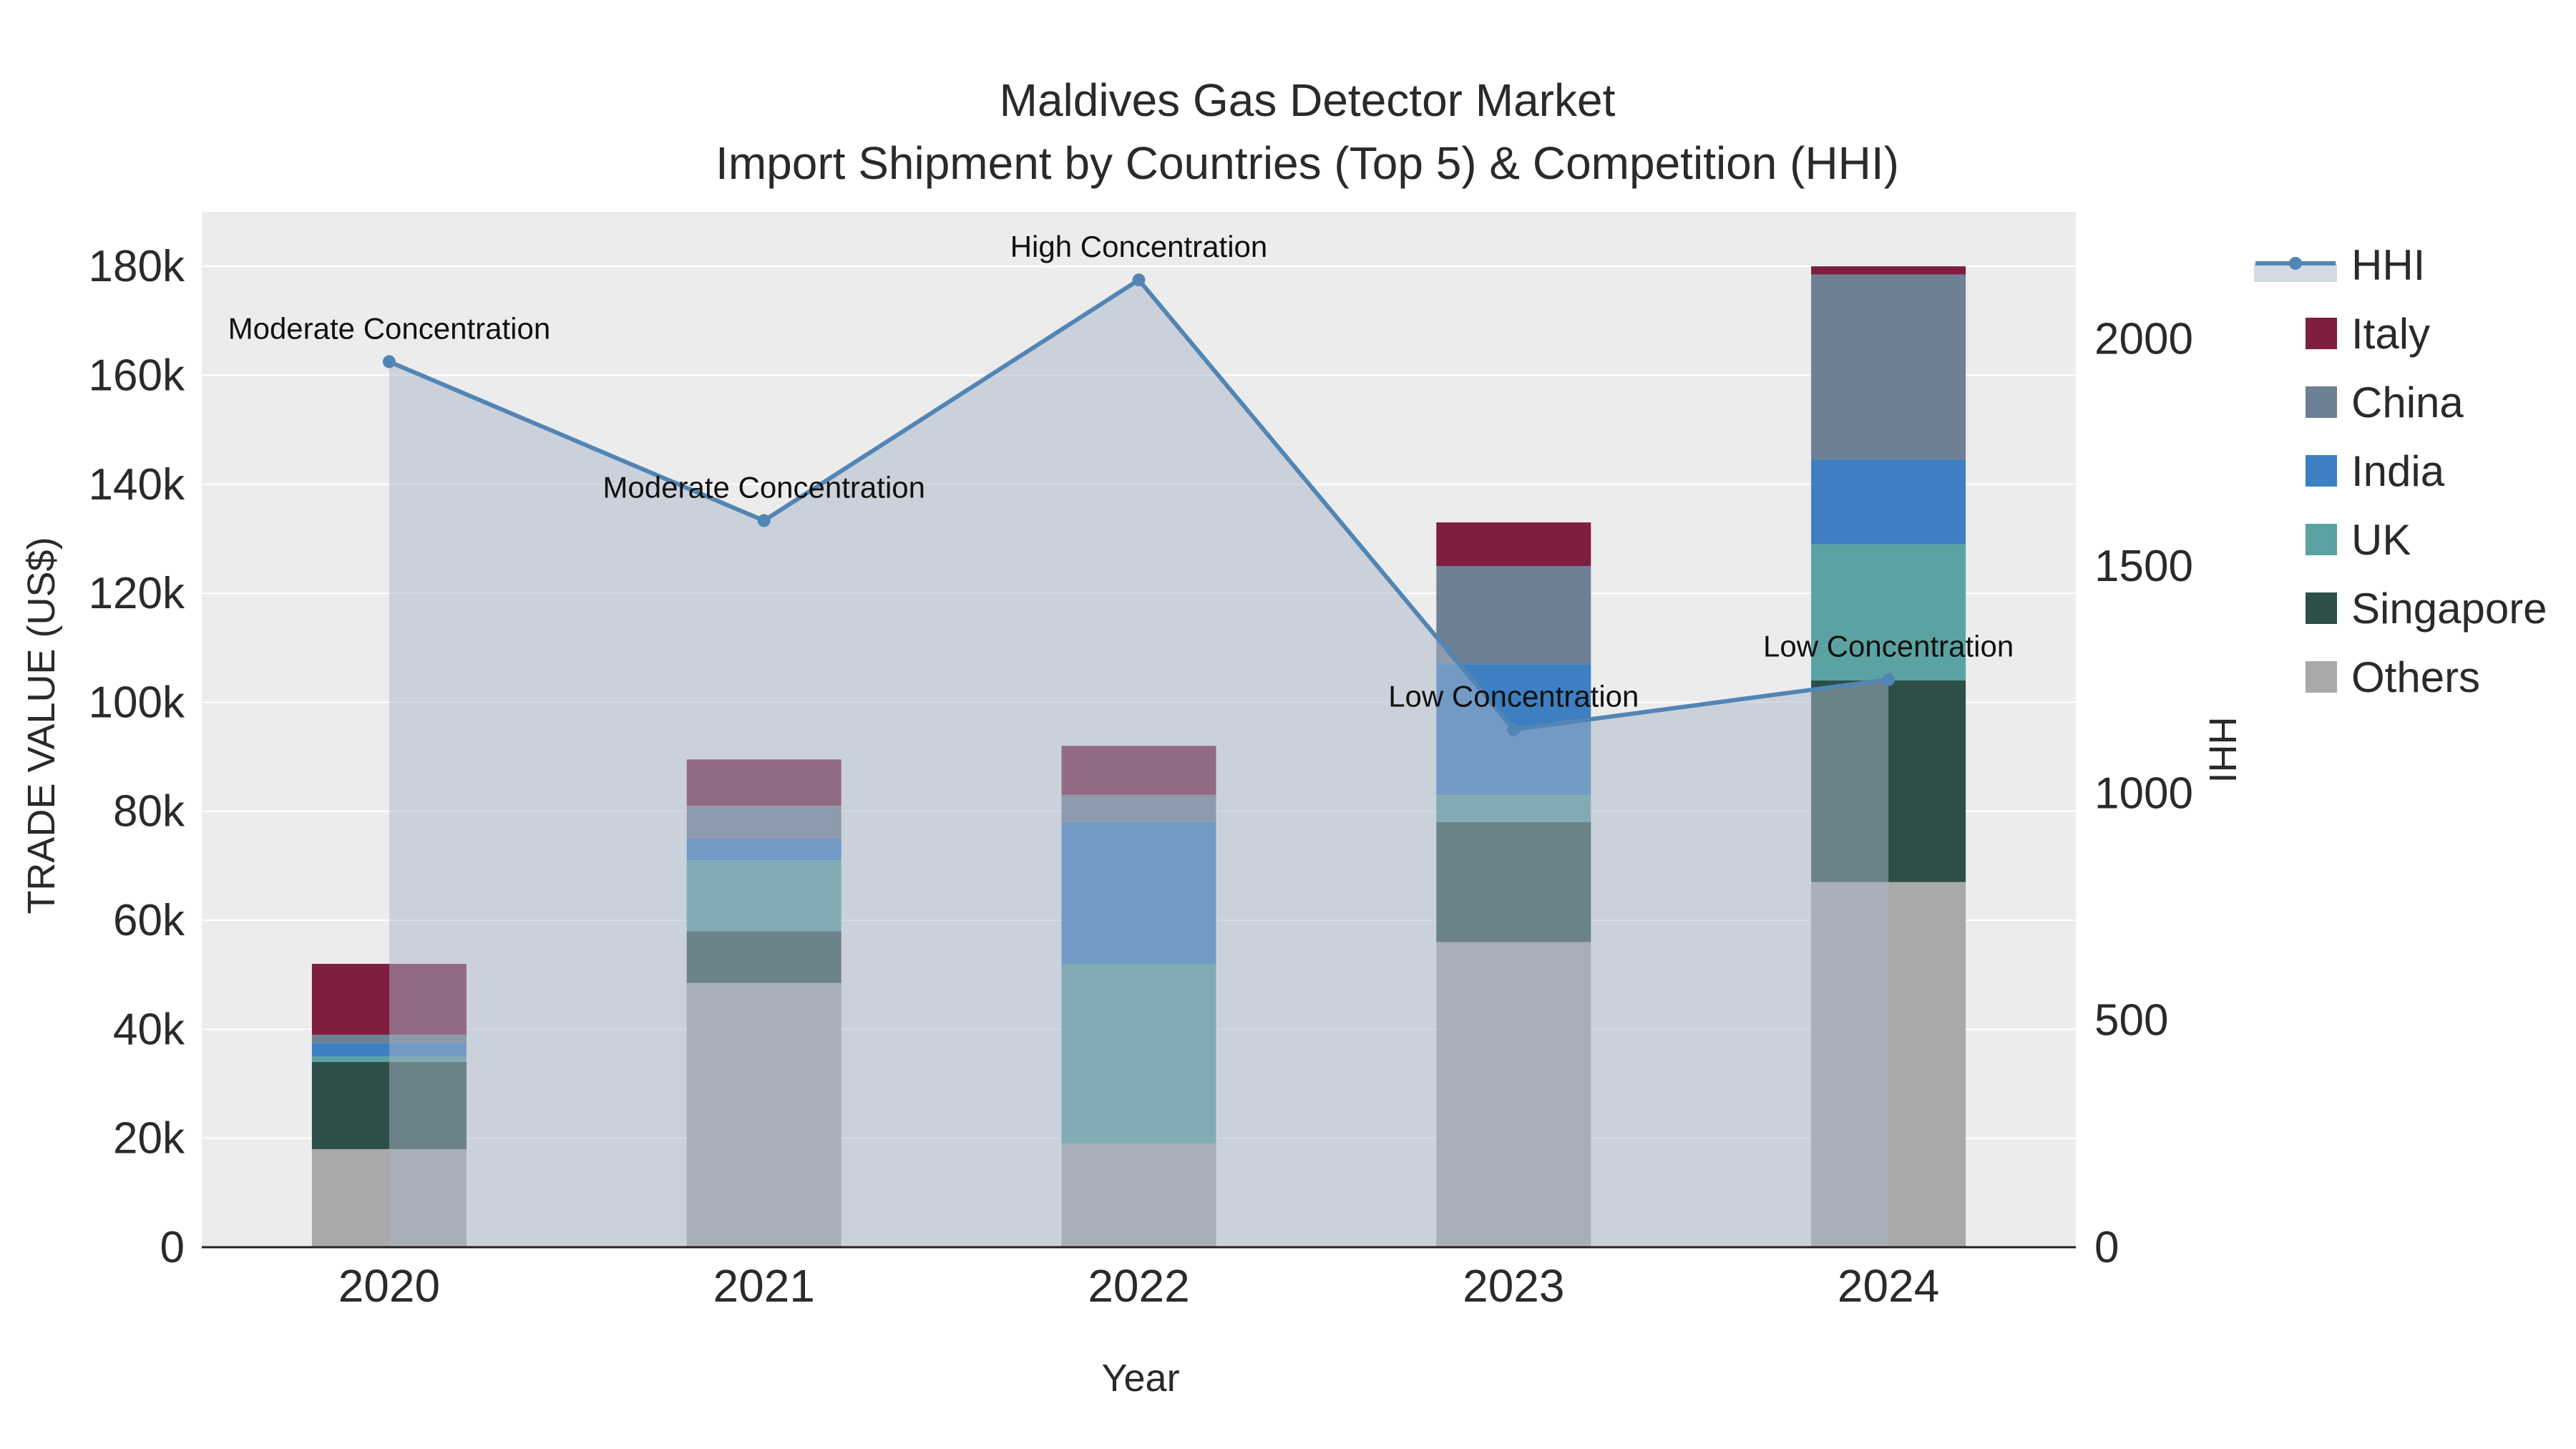 The height and width of the screenshot is (1449, 2576). Describe the element at coordinates (137, 702) in the screenshot. I see `left-tick-100k: 100k` at that location.